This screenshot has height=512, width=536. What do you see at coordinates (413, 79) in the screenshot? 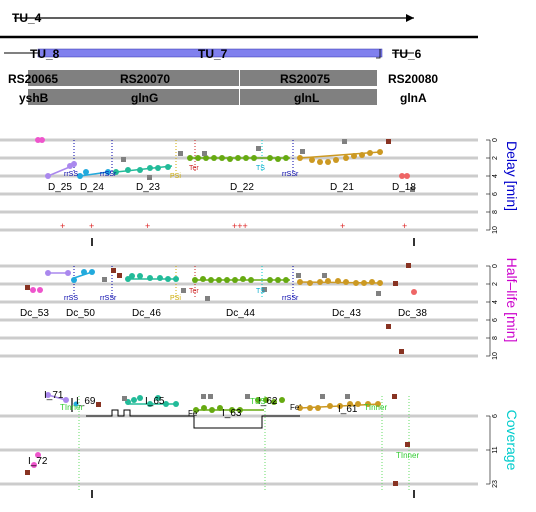
I see `gene-id-rs20080: RS20080` at bounding box center [413, 79].